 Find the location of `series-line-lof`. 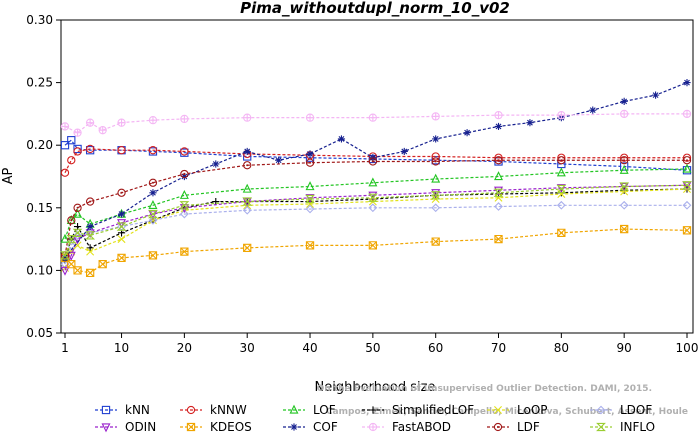

series-line-lof is located at coordinates (376, 204).